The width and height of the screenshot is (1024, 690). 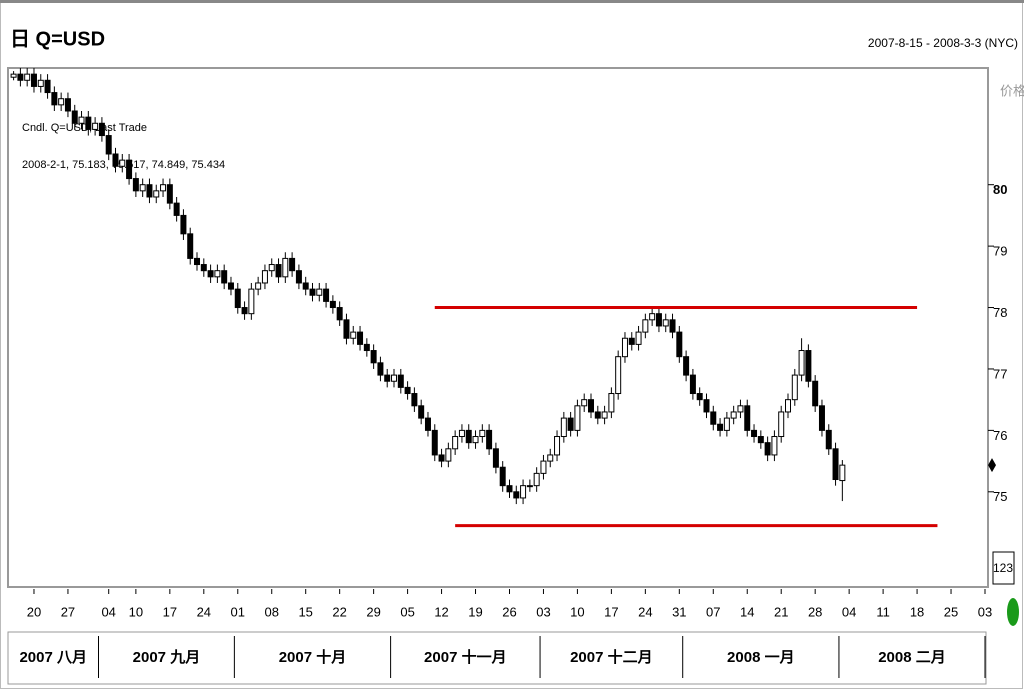 What do you see at coordinates (943, 43) in the screenshot?
I see `date-range: 2007-8-15 - 2008-3-3 (NYC)` at bounding box center [943, 43].